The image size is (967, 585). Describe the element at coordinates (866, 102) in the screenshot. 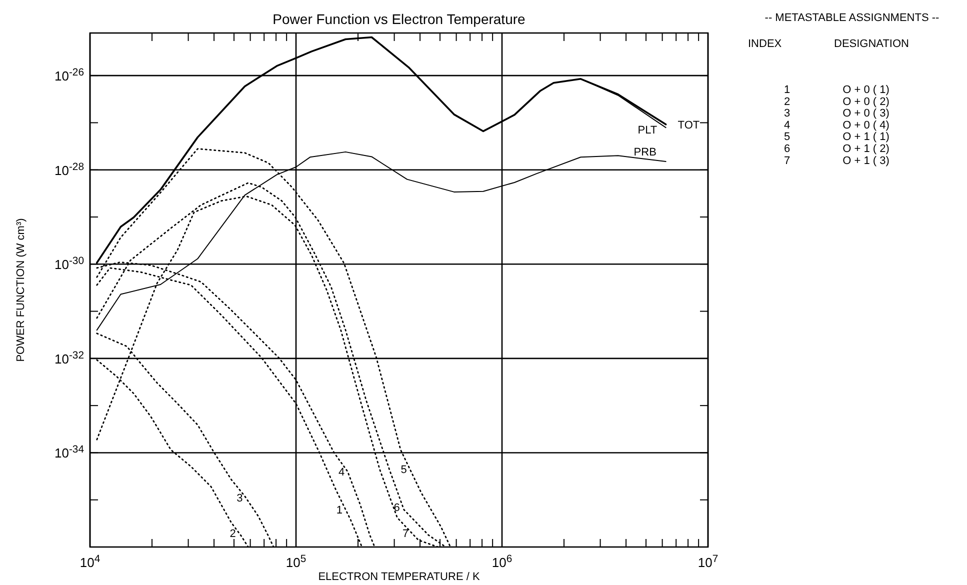

I see `text: O + 0 ( 2)` at that location.